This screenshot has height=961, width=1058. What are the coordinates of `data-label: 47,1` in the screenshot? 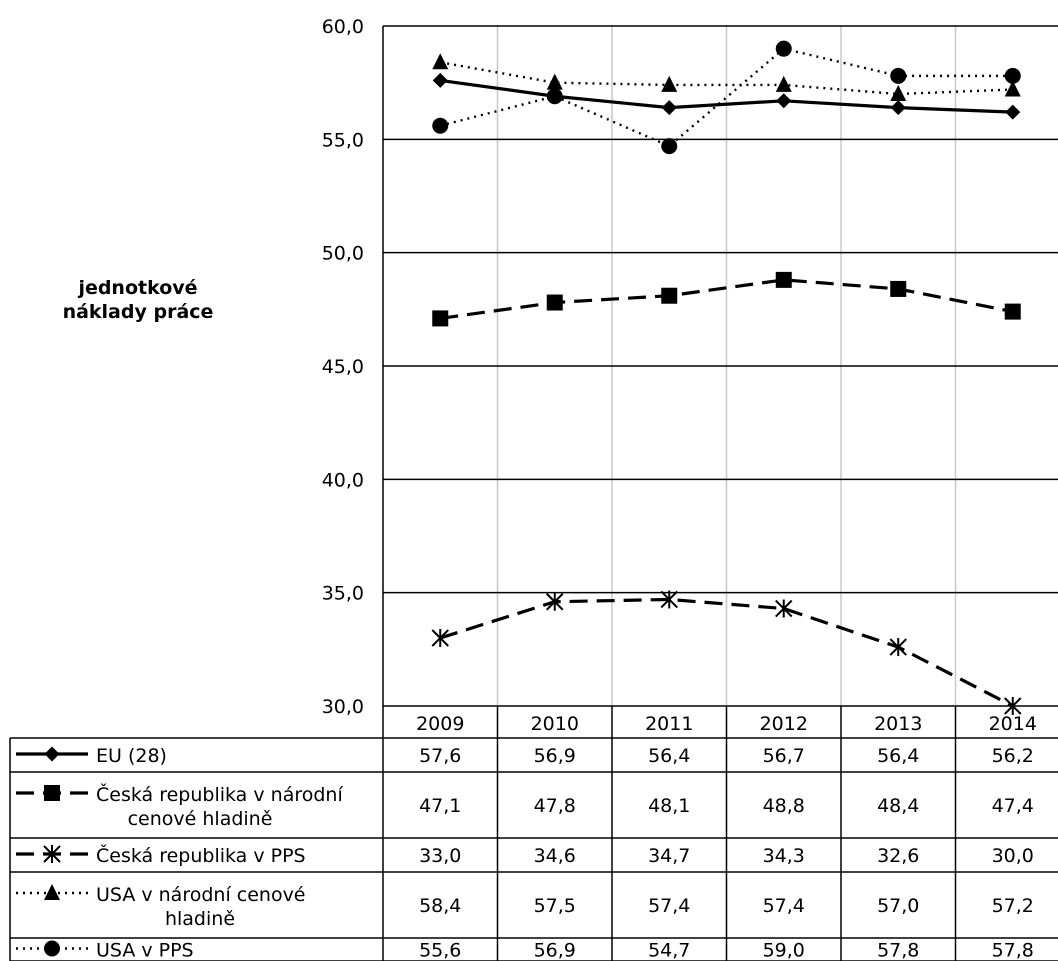 It's located at (440, 806).